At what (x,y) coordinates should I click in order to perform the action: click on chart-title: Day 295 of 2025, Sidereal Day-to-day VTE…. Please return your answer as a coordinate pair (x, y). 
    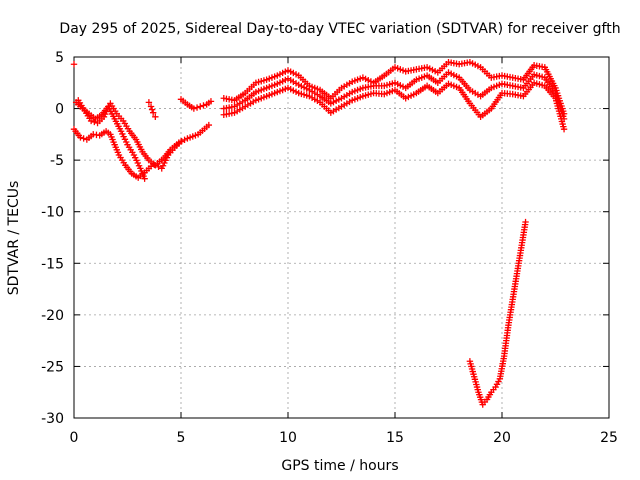
    Looking at the image, I should click on (339, 29).